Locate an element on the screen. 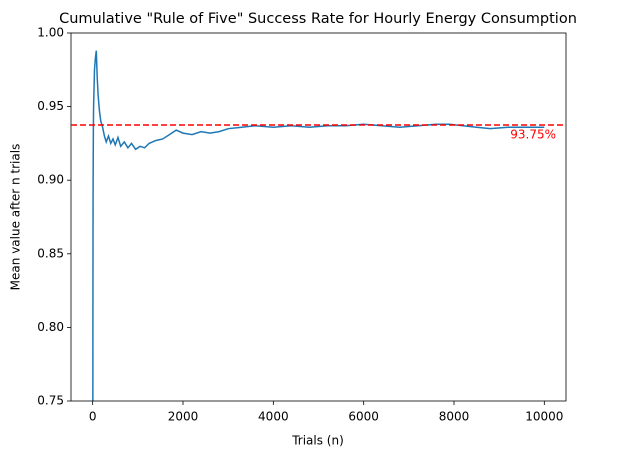 This screenshot has width=624, height=455. x-axis-label: Trials (n) is located at coordinates (317, 441).